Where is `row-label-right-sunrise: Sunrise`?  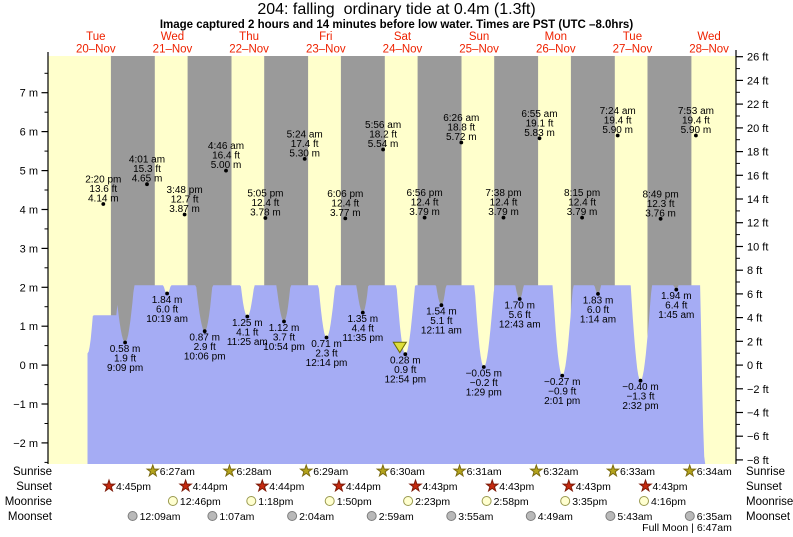
row-label-right-sunrise: Sunrise is located at coordinates (765, 472).